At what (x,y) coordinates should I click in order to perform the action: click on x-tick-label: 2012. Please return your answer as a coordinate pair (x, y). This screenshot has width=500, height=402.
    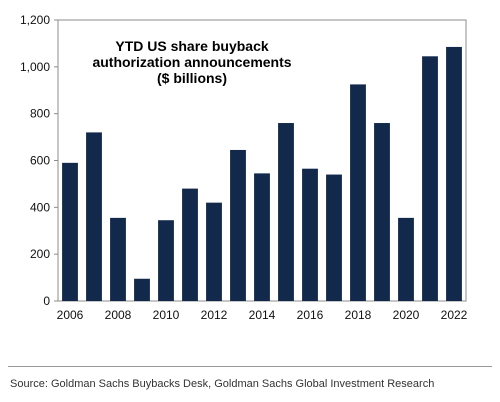
    Looking at the image, I should click on (214, 315).